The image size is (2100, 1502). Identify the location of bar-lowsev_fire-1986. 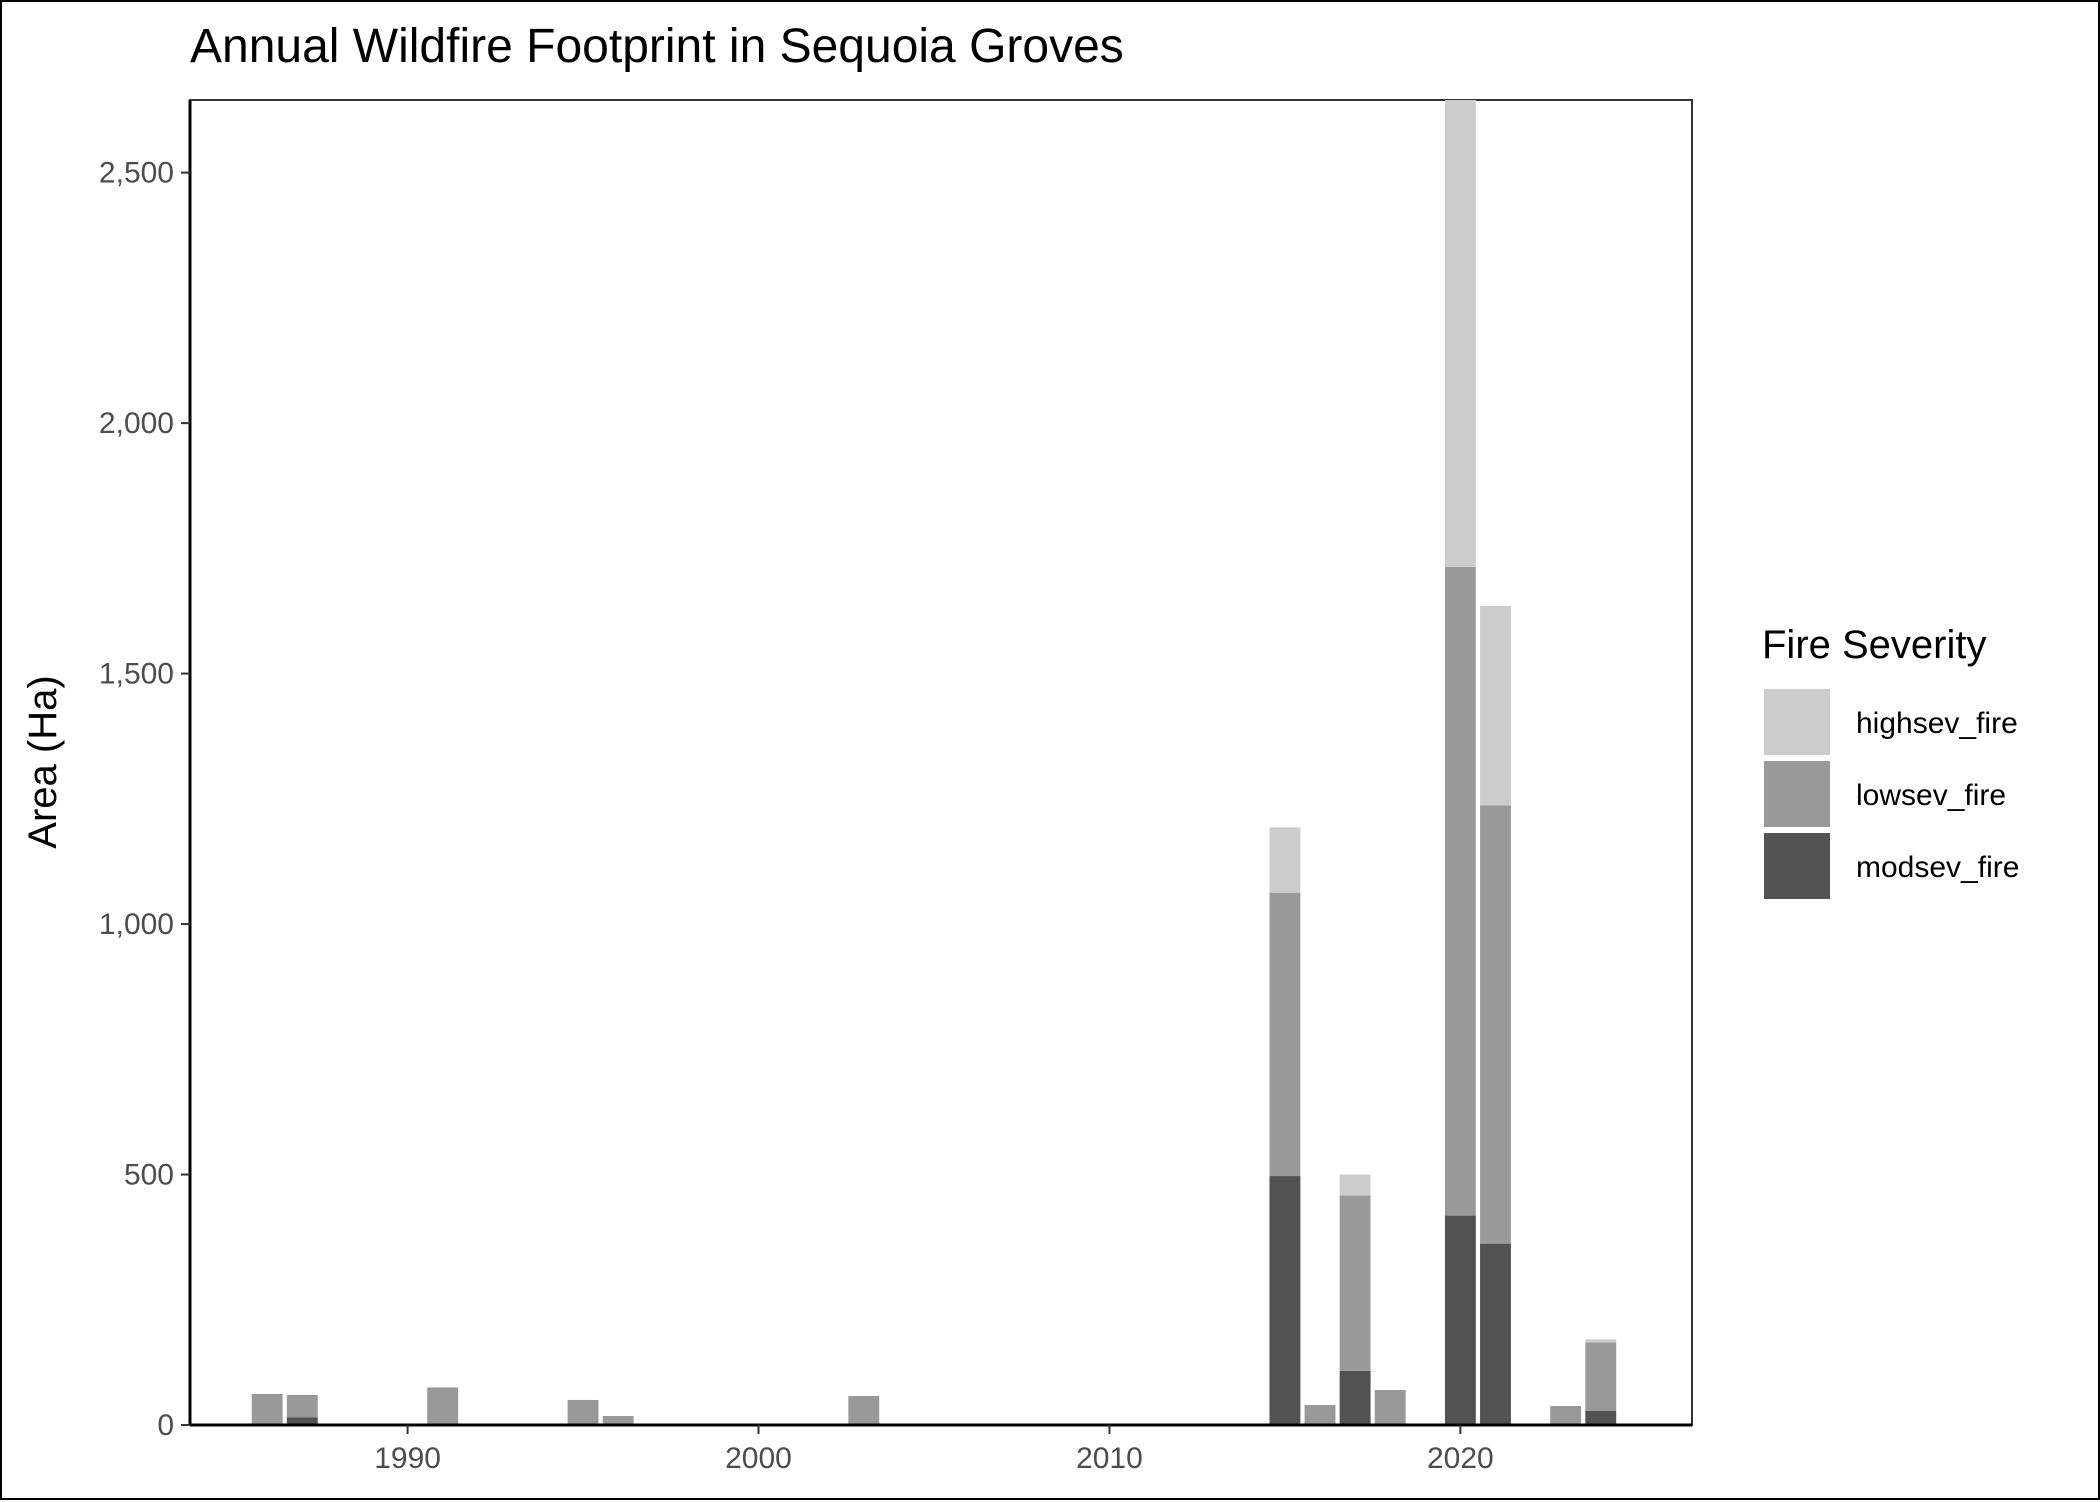
(267, 1409).